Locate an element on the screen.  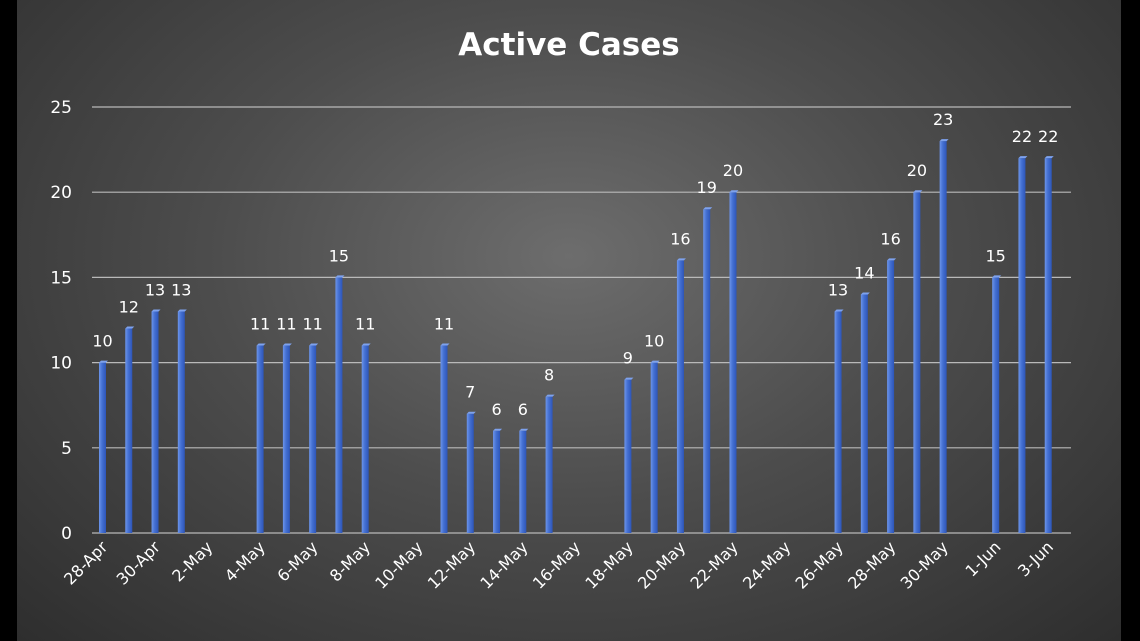
bar-1-May is located at coordinates (182, 421).